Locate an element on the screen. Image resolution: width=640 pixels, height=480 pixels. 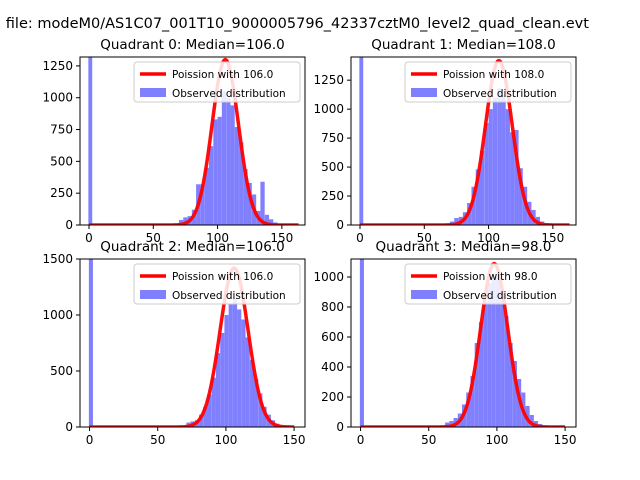
legend-line-label: Poission with 98.0 is located at coordinates (490, 277).